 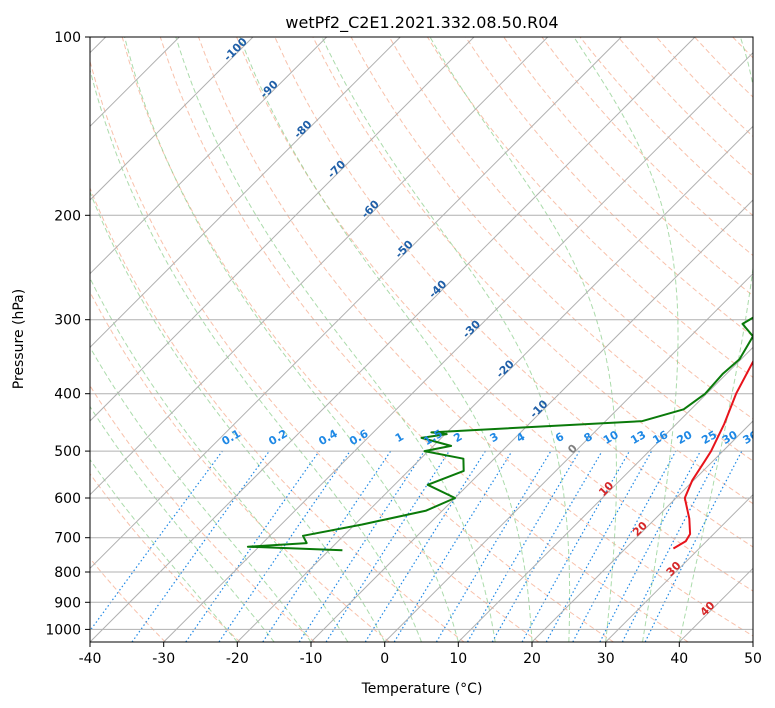 I want to click on isotherm-label: -80, so click(x=302, y=129).